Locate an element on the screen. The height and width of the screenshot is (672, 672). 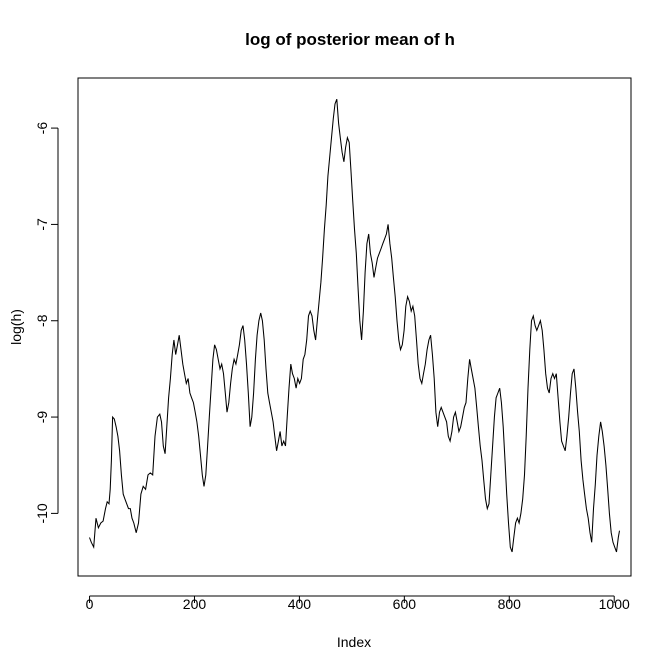
x-tick-label: 600 is located at coordinates (405, 604).